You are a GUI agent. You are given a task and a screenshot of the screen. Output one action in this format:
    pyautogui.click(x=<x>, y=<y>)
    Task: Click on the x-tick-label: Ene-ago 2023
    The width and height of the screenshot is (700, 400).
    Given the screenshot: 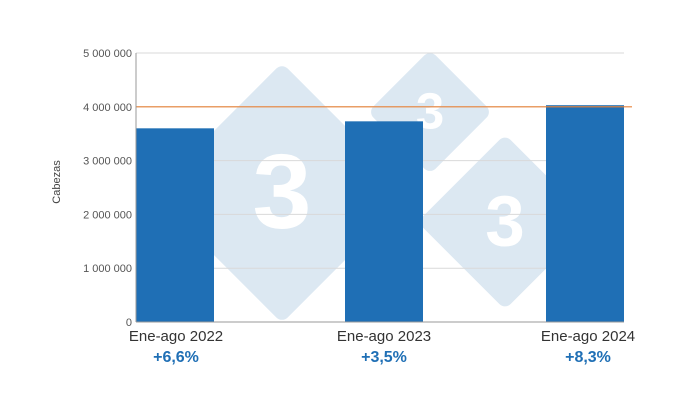 What is the action you would take?
    pyautogui.click(x=384, y=336)
    